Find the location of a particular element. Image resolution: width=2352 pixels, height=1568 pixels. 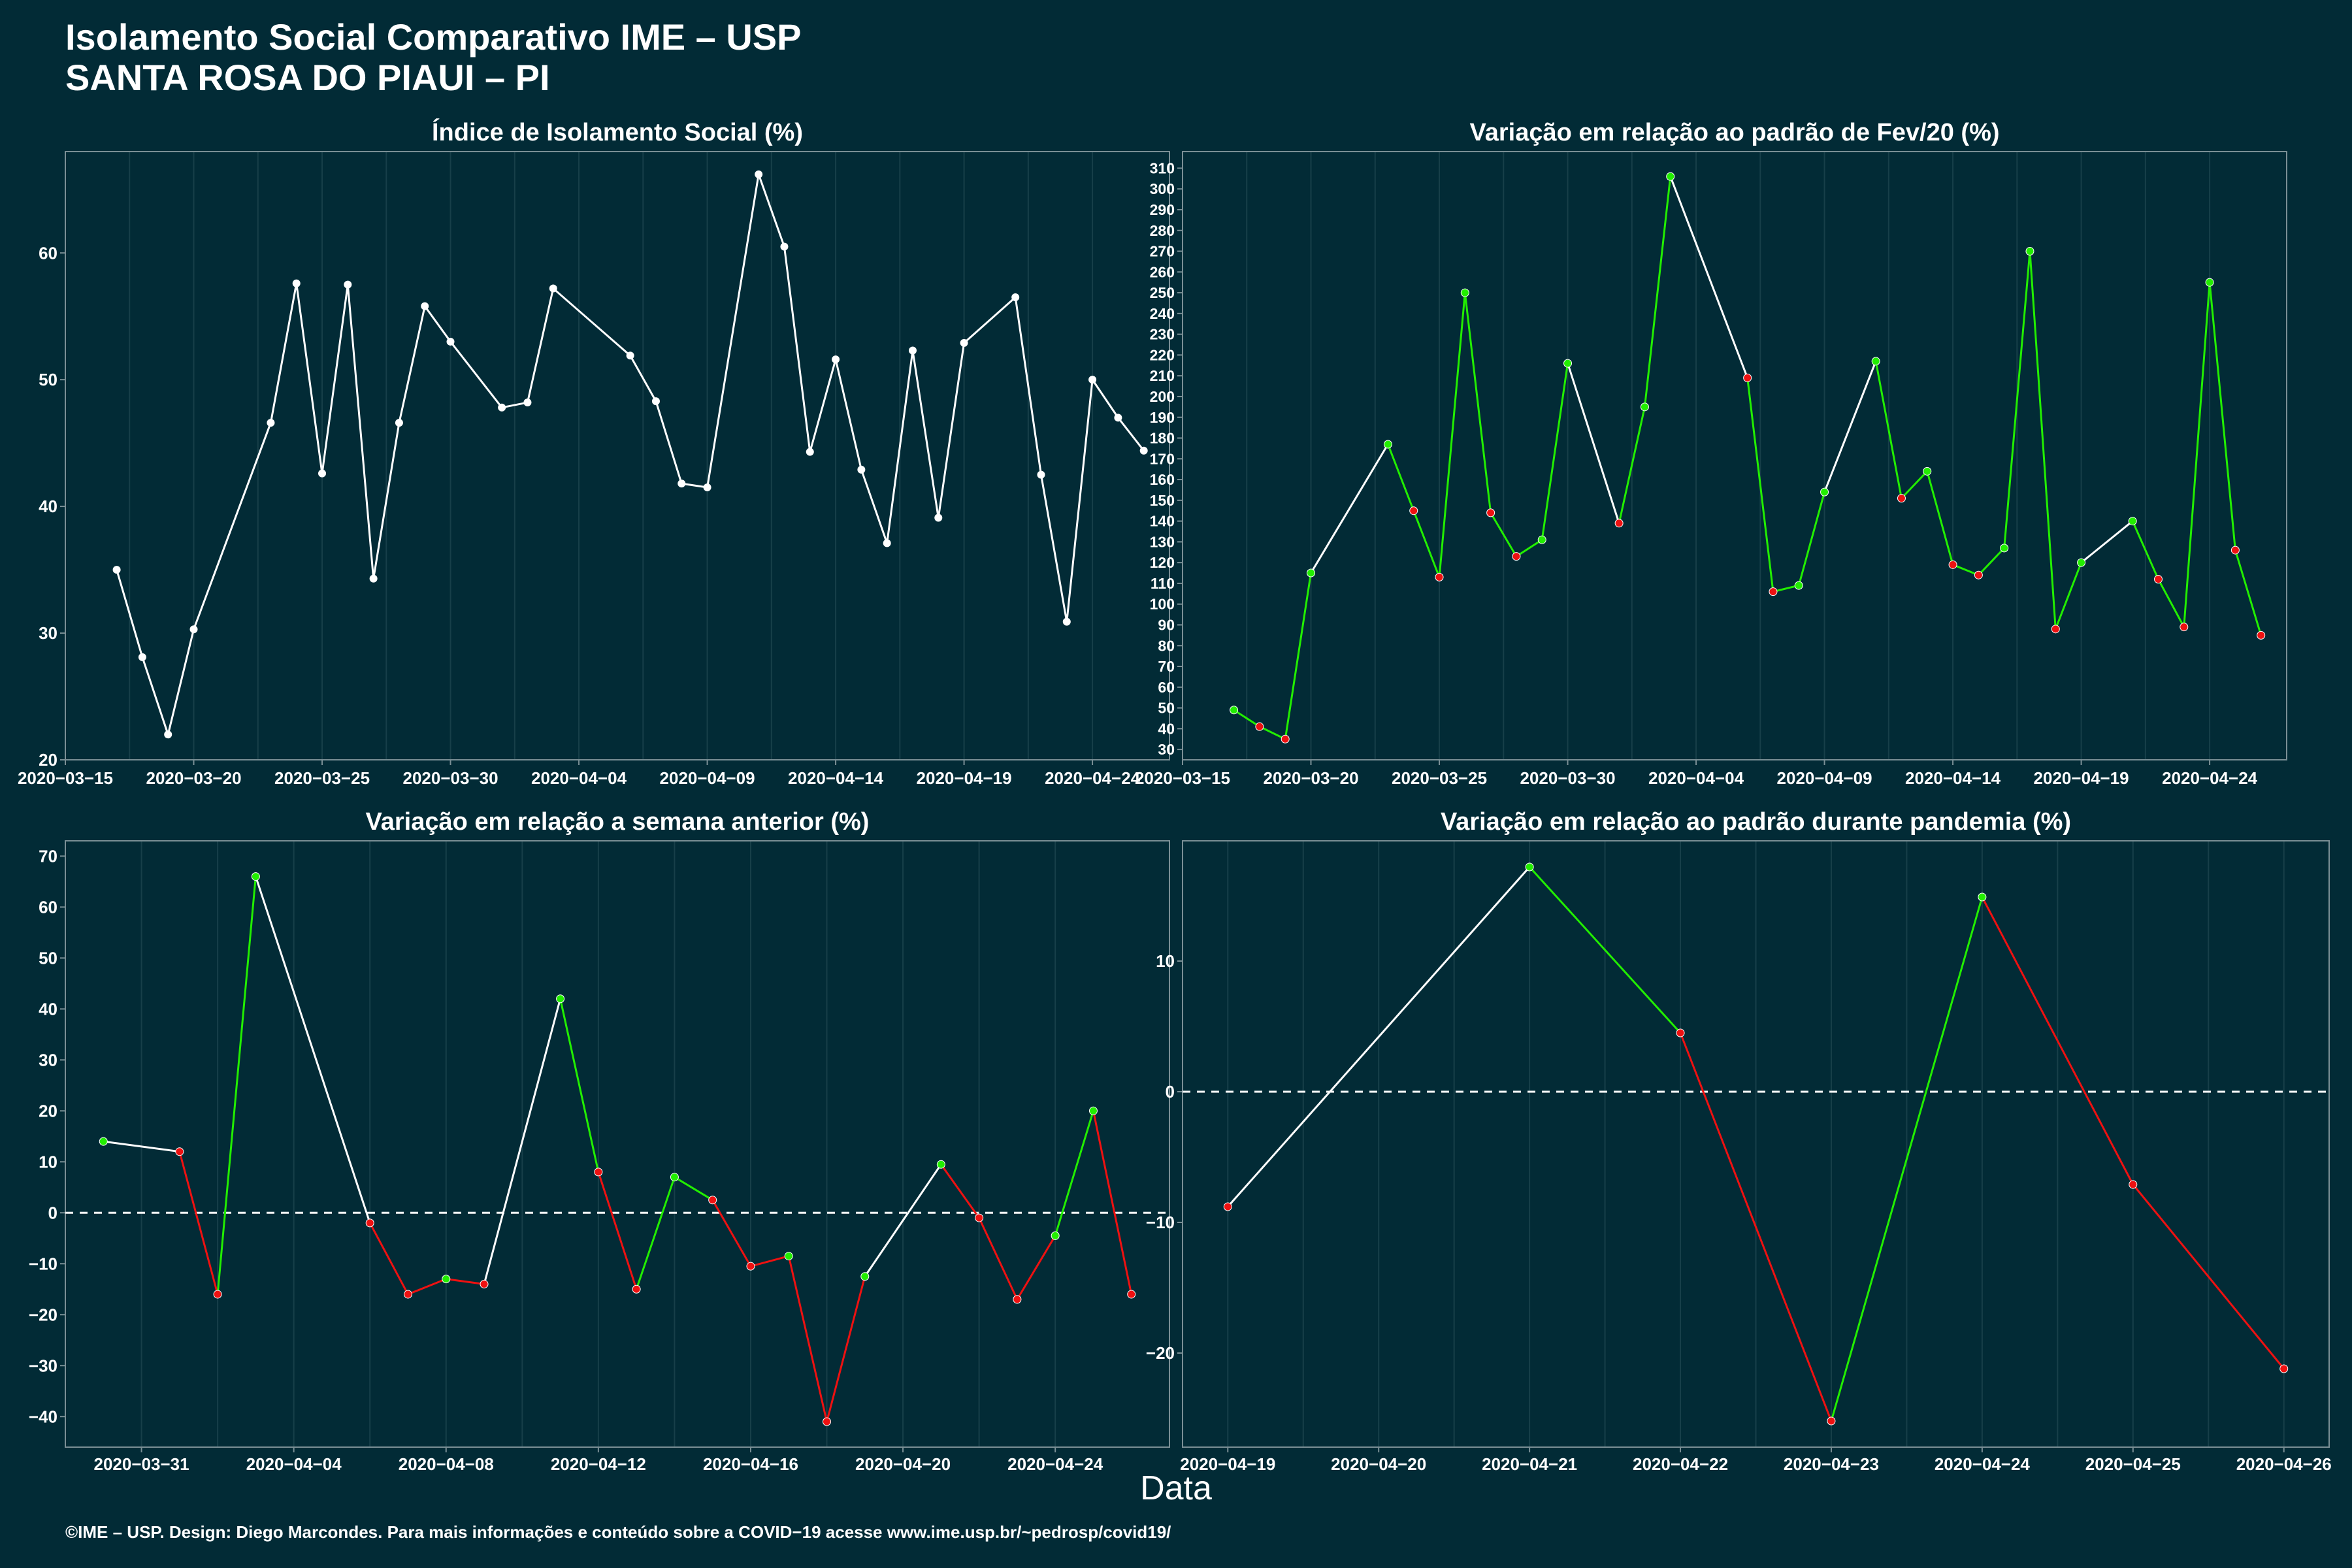

y-tick-label: 0 is located at coordinates (1170, 1092).